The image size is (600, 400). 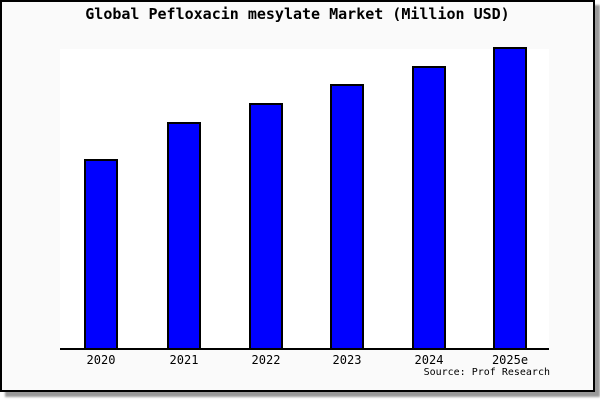 I want to click on bar-2021, so click(x=184, y=235).